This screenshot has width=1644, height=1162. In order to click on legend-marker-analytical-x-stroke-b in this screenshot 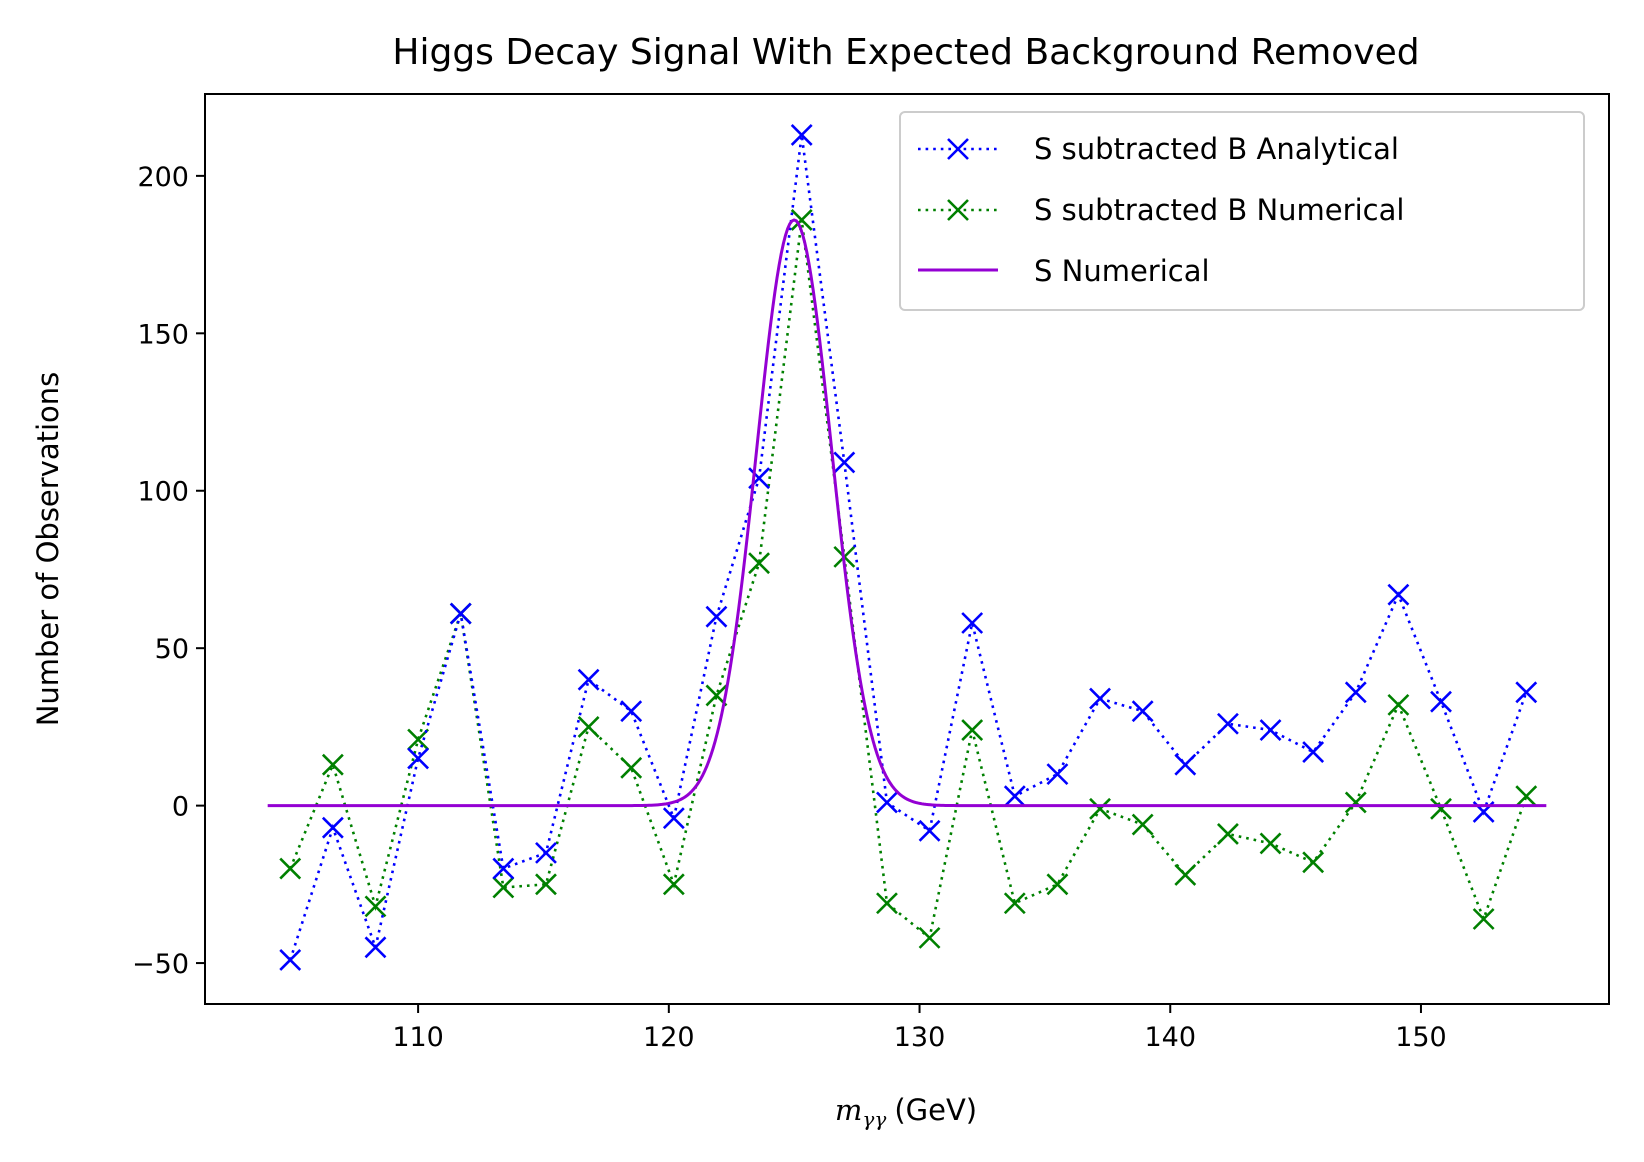, I will do `click(958, 149)`.